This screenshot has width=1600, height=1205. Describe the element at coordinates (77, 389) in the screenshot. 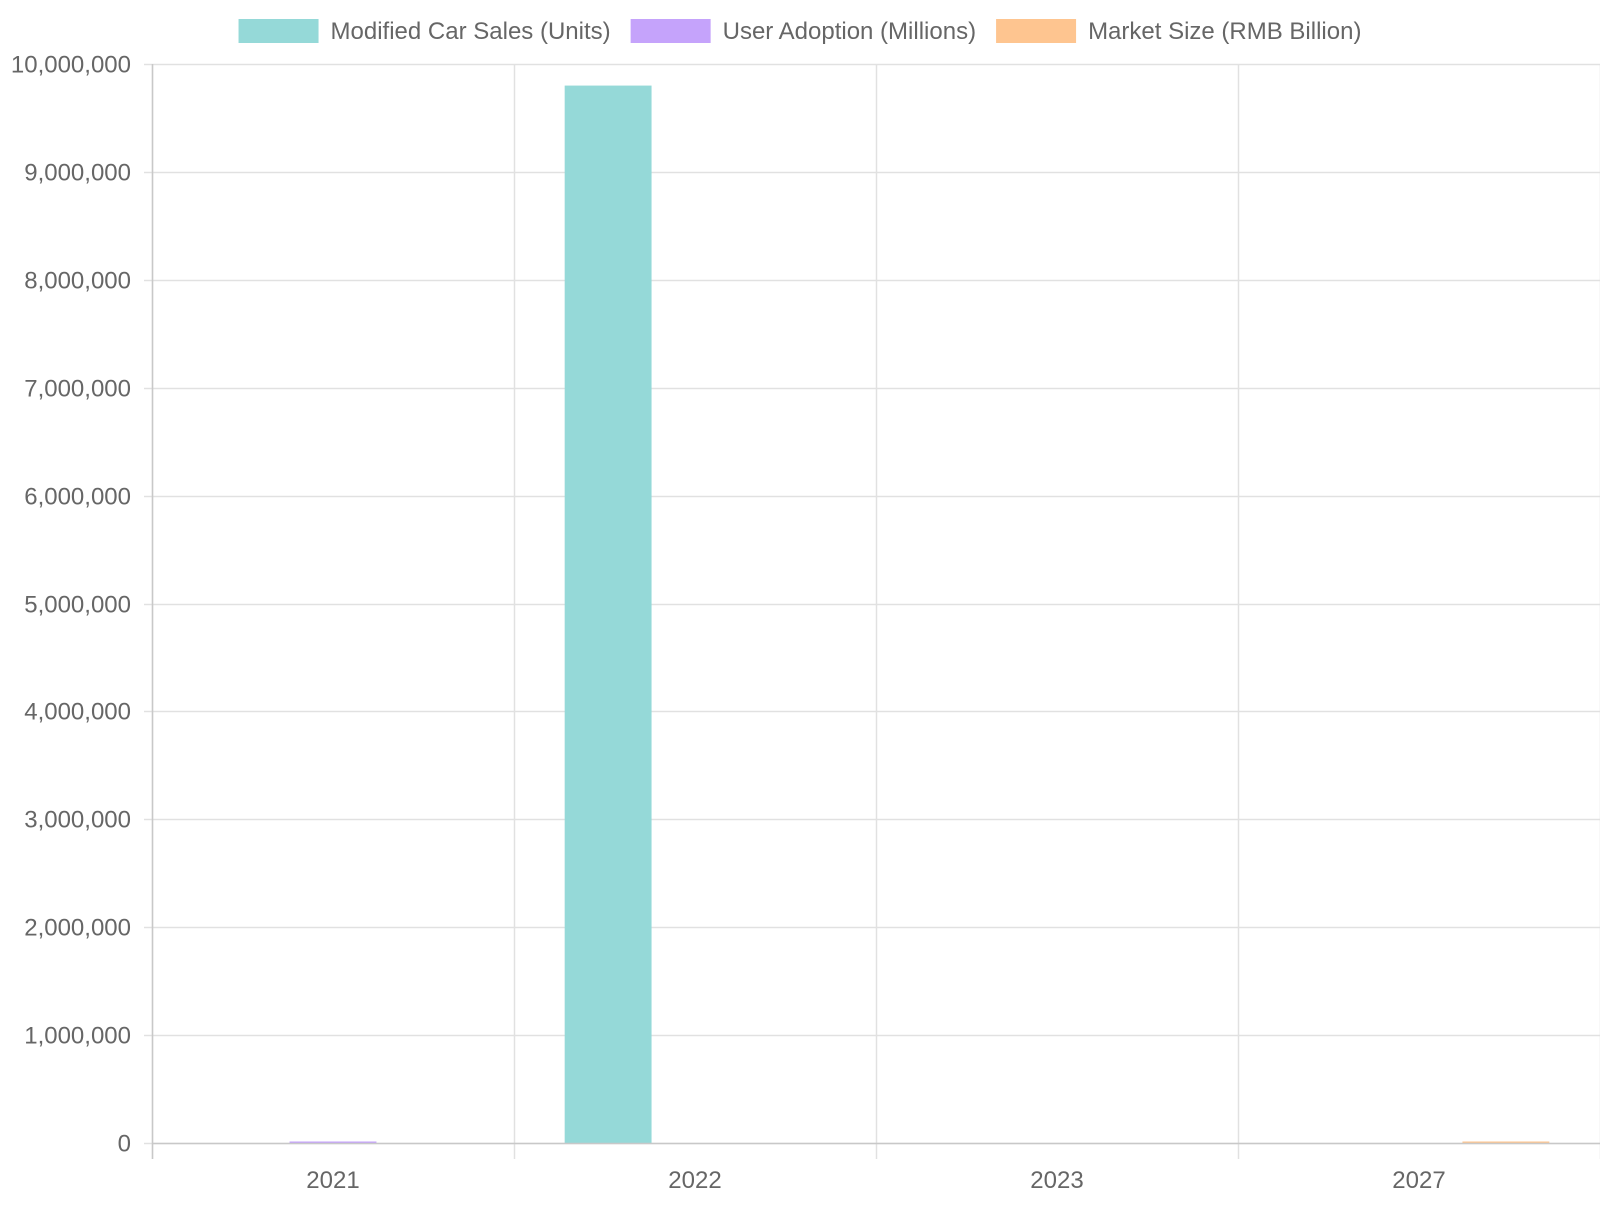

I see `y-tick-label: 7,000,000` at that location.